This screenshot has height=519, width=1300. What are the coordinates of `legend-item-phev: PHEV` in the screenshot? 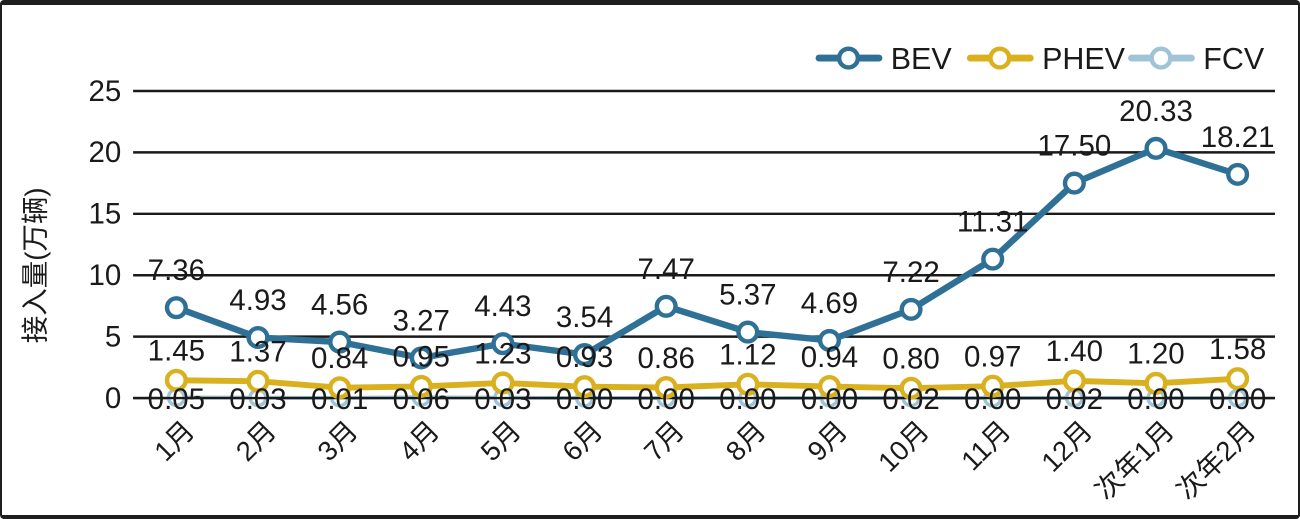 It's located at (1046, 59).